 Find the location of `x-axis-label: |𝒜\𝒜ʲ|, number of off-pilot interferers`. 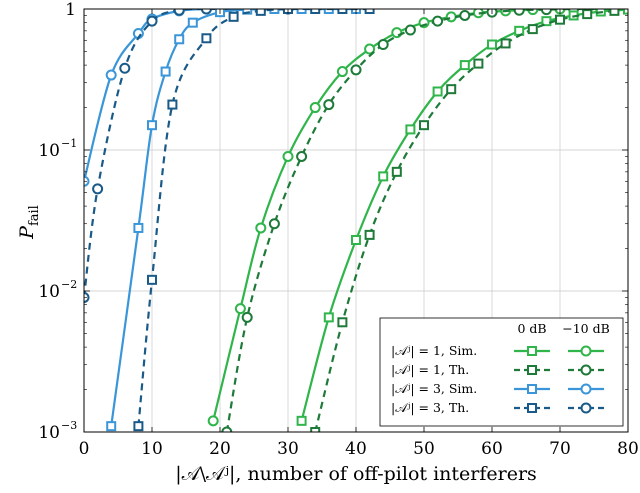

x-axis-label: |𝒜\𝒜ʲ|, number of off-pilot interferers is located at coordinates (356, 474).